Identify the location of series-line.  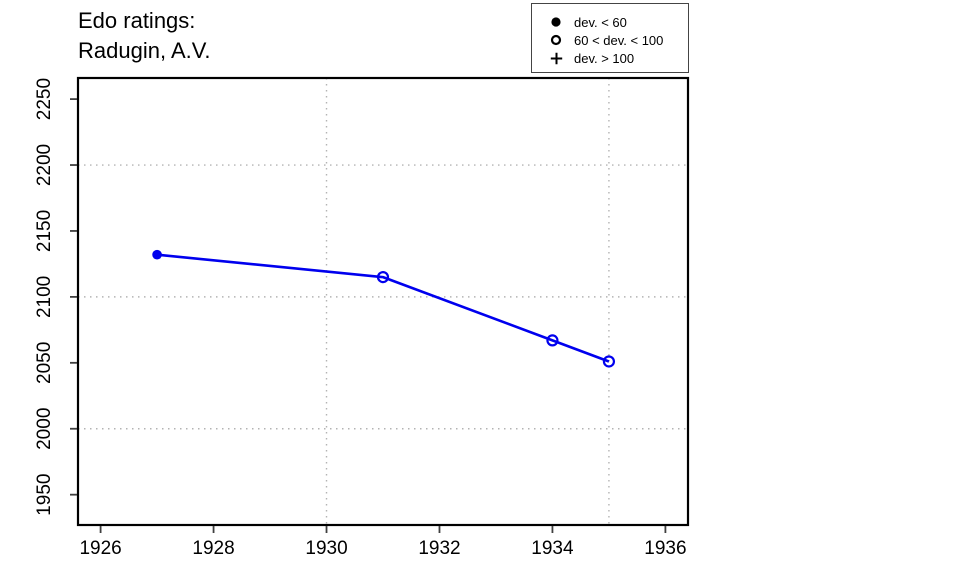
(383, 308).